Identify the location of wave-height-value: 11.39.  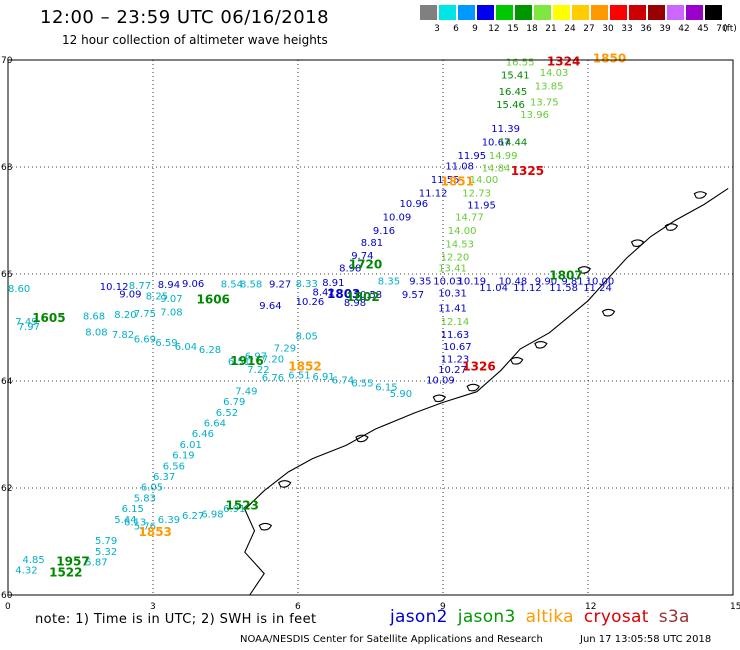
(505, 129).